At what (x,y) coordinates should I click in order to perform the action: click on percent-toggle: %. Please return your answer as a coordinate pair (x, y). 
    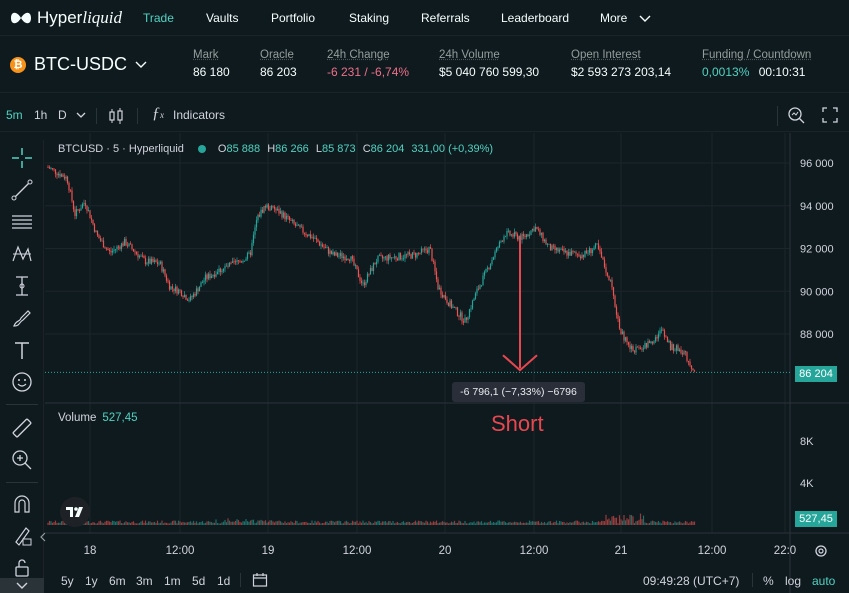
    Looking at the image, I should click on (768, 581).